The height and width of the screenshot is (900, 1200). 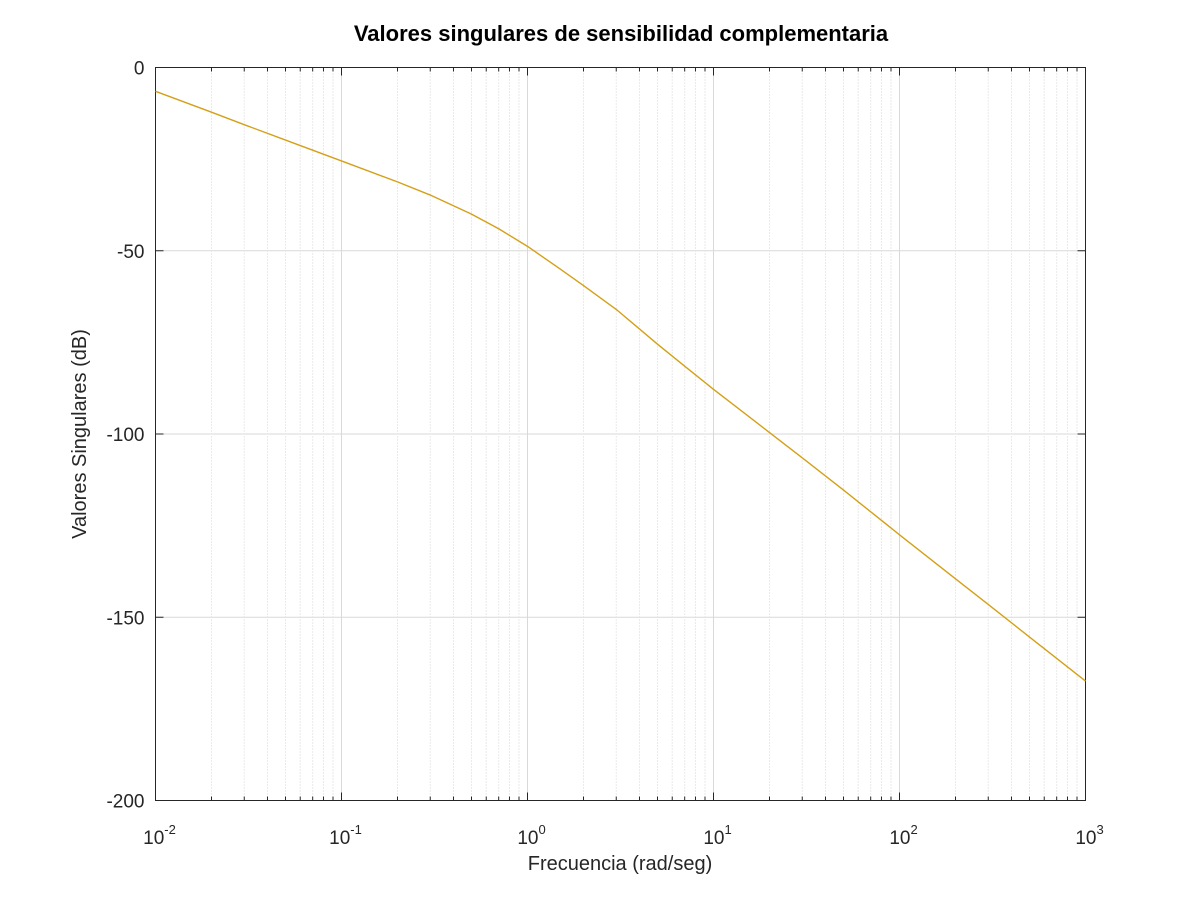 What do you see at coordinates (620, 864) in the screenshot?
I see `x-axis-label: Frecuencia (rad/seg)` at bounding box center [620, 864].